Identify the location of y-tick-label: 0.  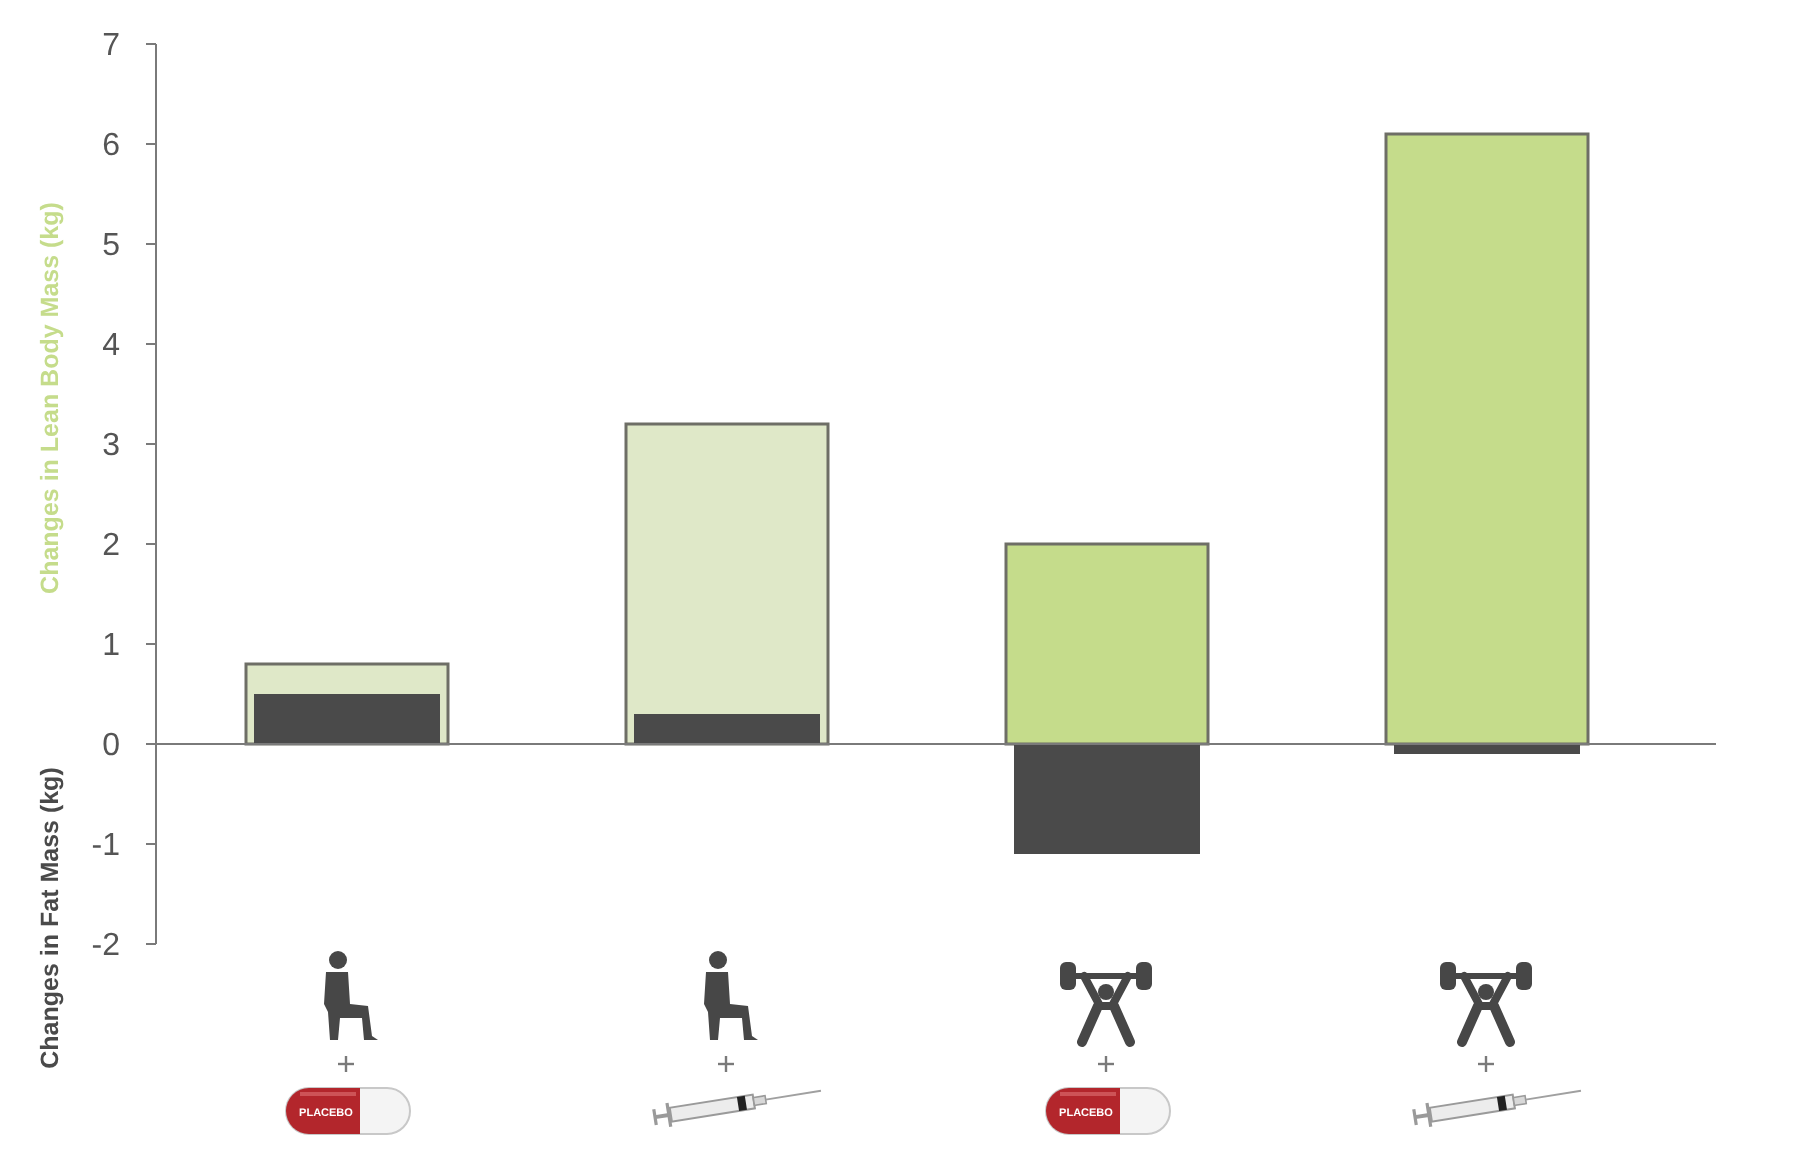
(111, 746).